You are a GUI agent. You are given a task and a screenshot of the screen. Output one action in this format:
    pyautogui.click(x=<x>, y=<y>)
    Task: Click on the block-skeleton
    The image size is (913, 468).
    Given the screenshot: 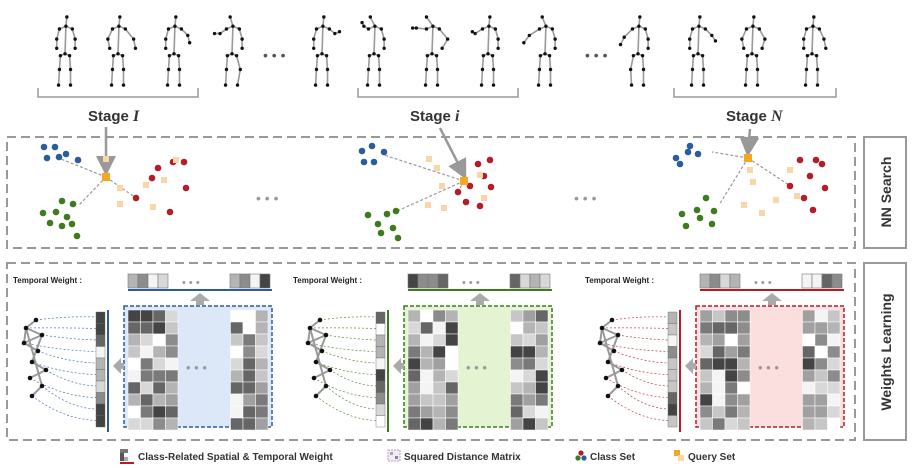 What is the action you would take?
    pyautogui.click(x=35, y=358)
    